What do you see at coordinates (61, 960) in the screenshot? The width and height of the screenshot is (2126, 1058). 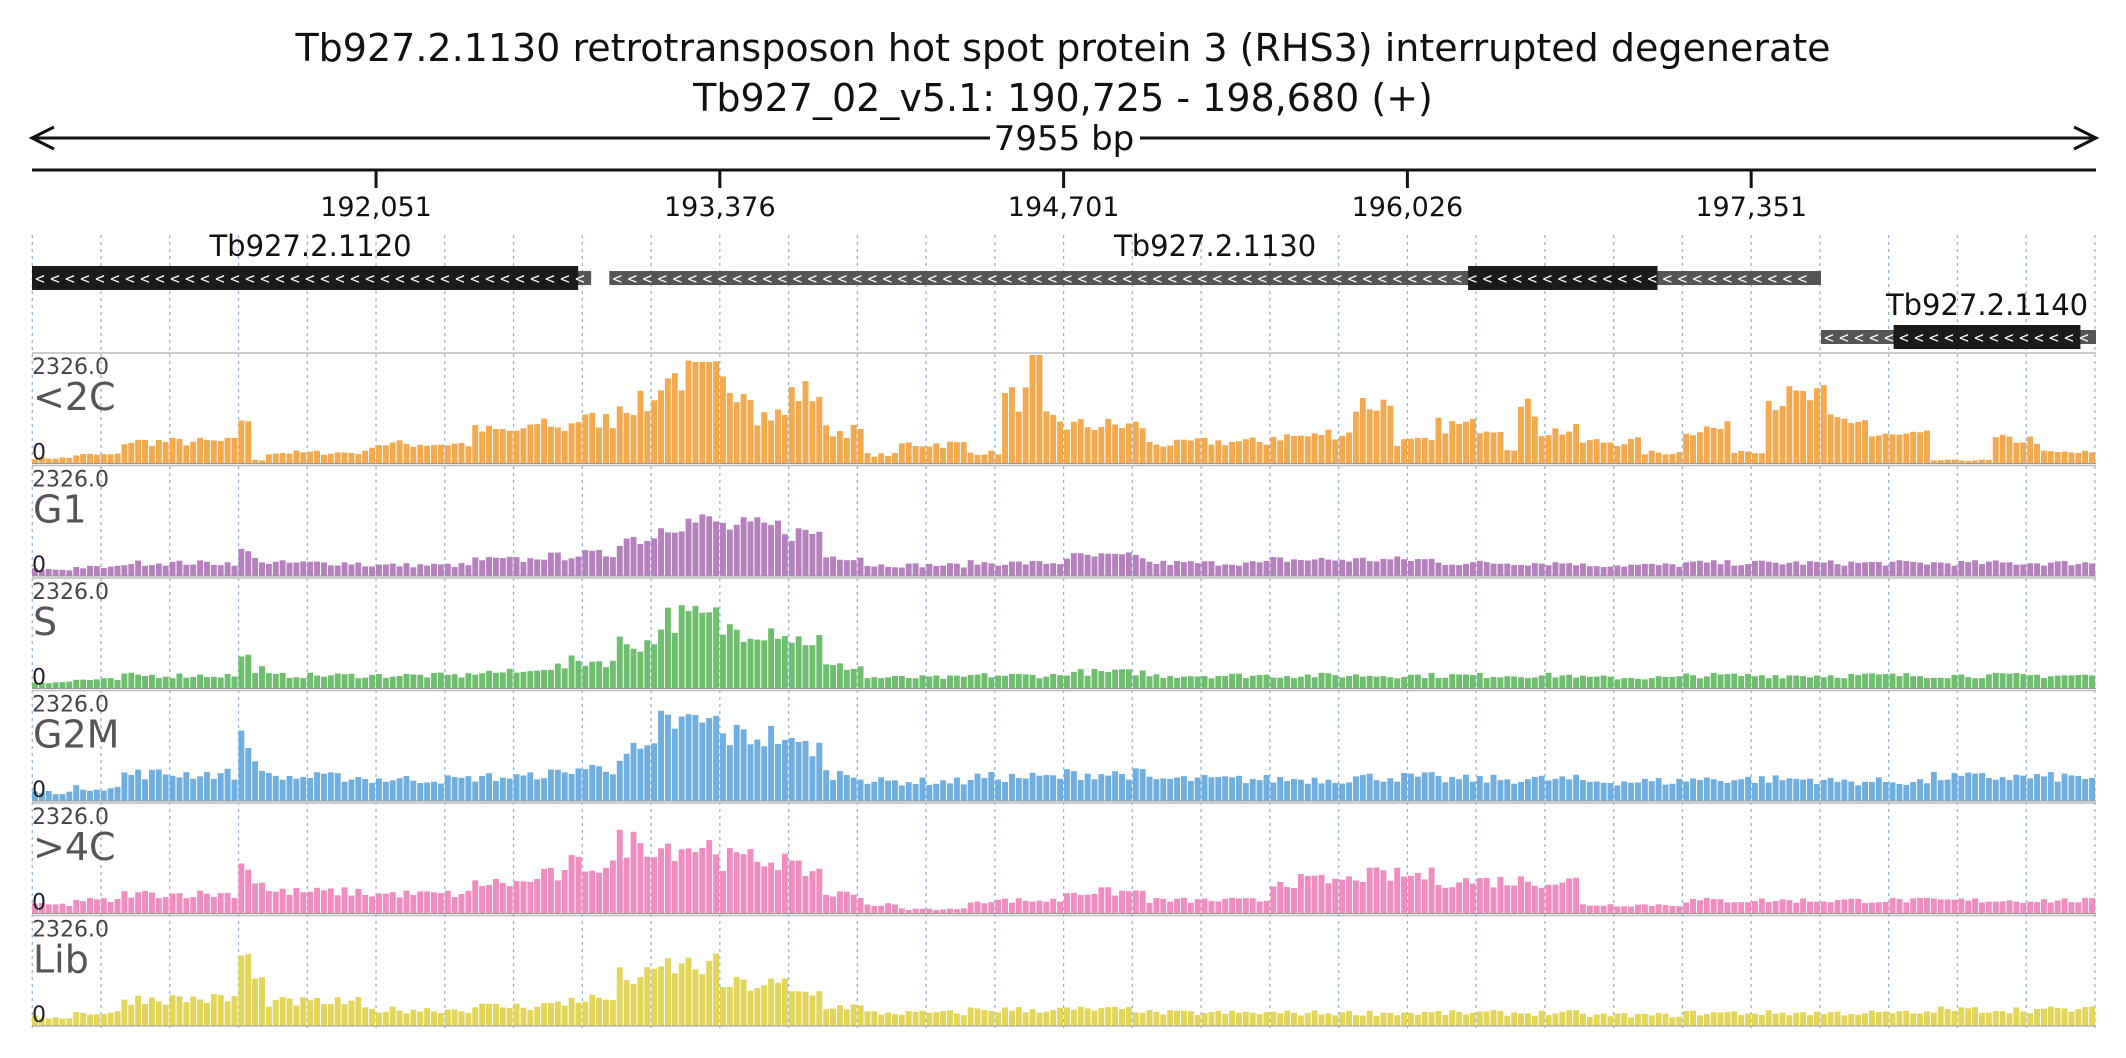 I see `track-name: Lib` at bounding box center [61, 960].